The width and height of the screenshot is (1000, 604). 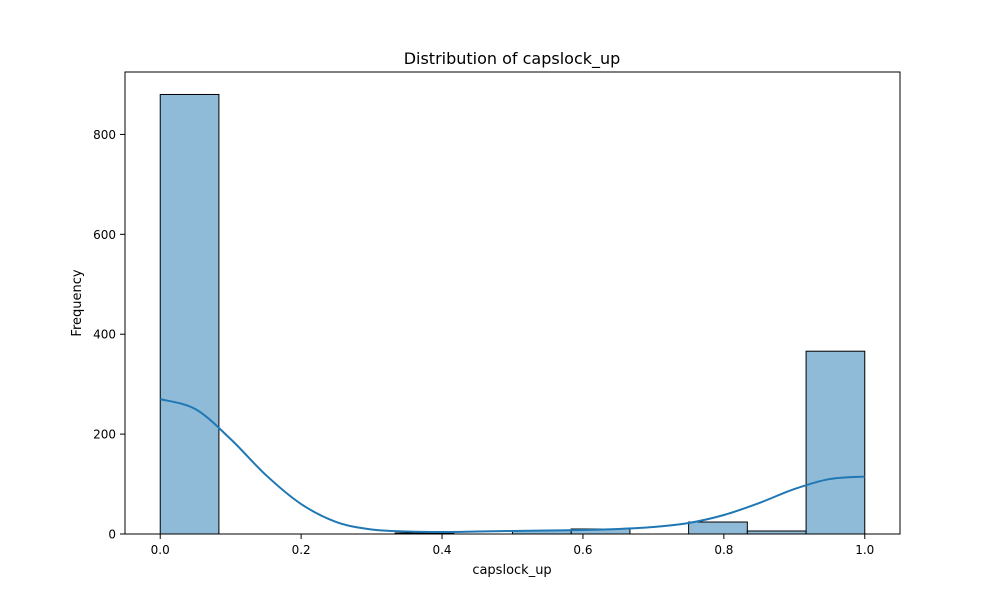 What do you see at coordinates (77, 302) in the screenshot?
I see `y-axis-label: Frequency` at bounding box center [77, 302].